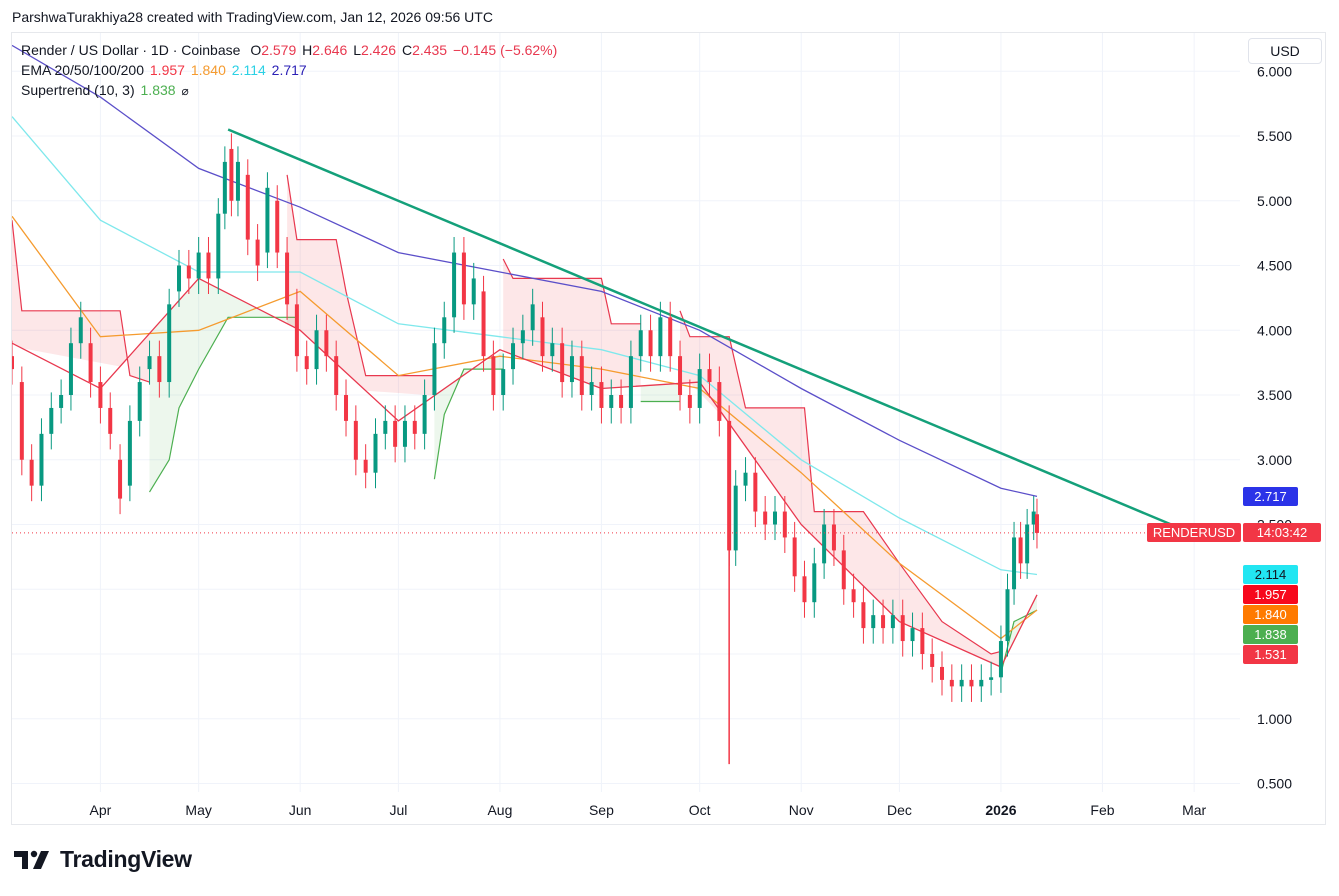 The width and height of the screenshot is (1339, 896). What do you see at coordinates (1274, 719) in the screenshot?
I see `y-tick-label: 1.000` at bounding box center [1274, 719].